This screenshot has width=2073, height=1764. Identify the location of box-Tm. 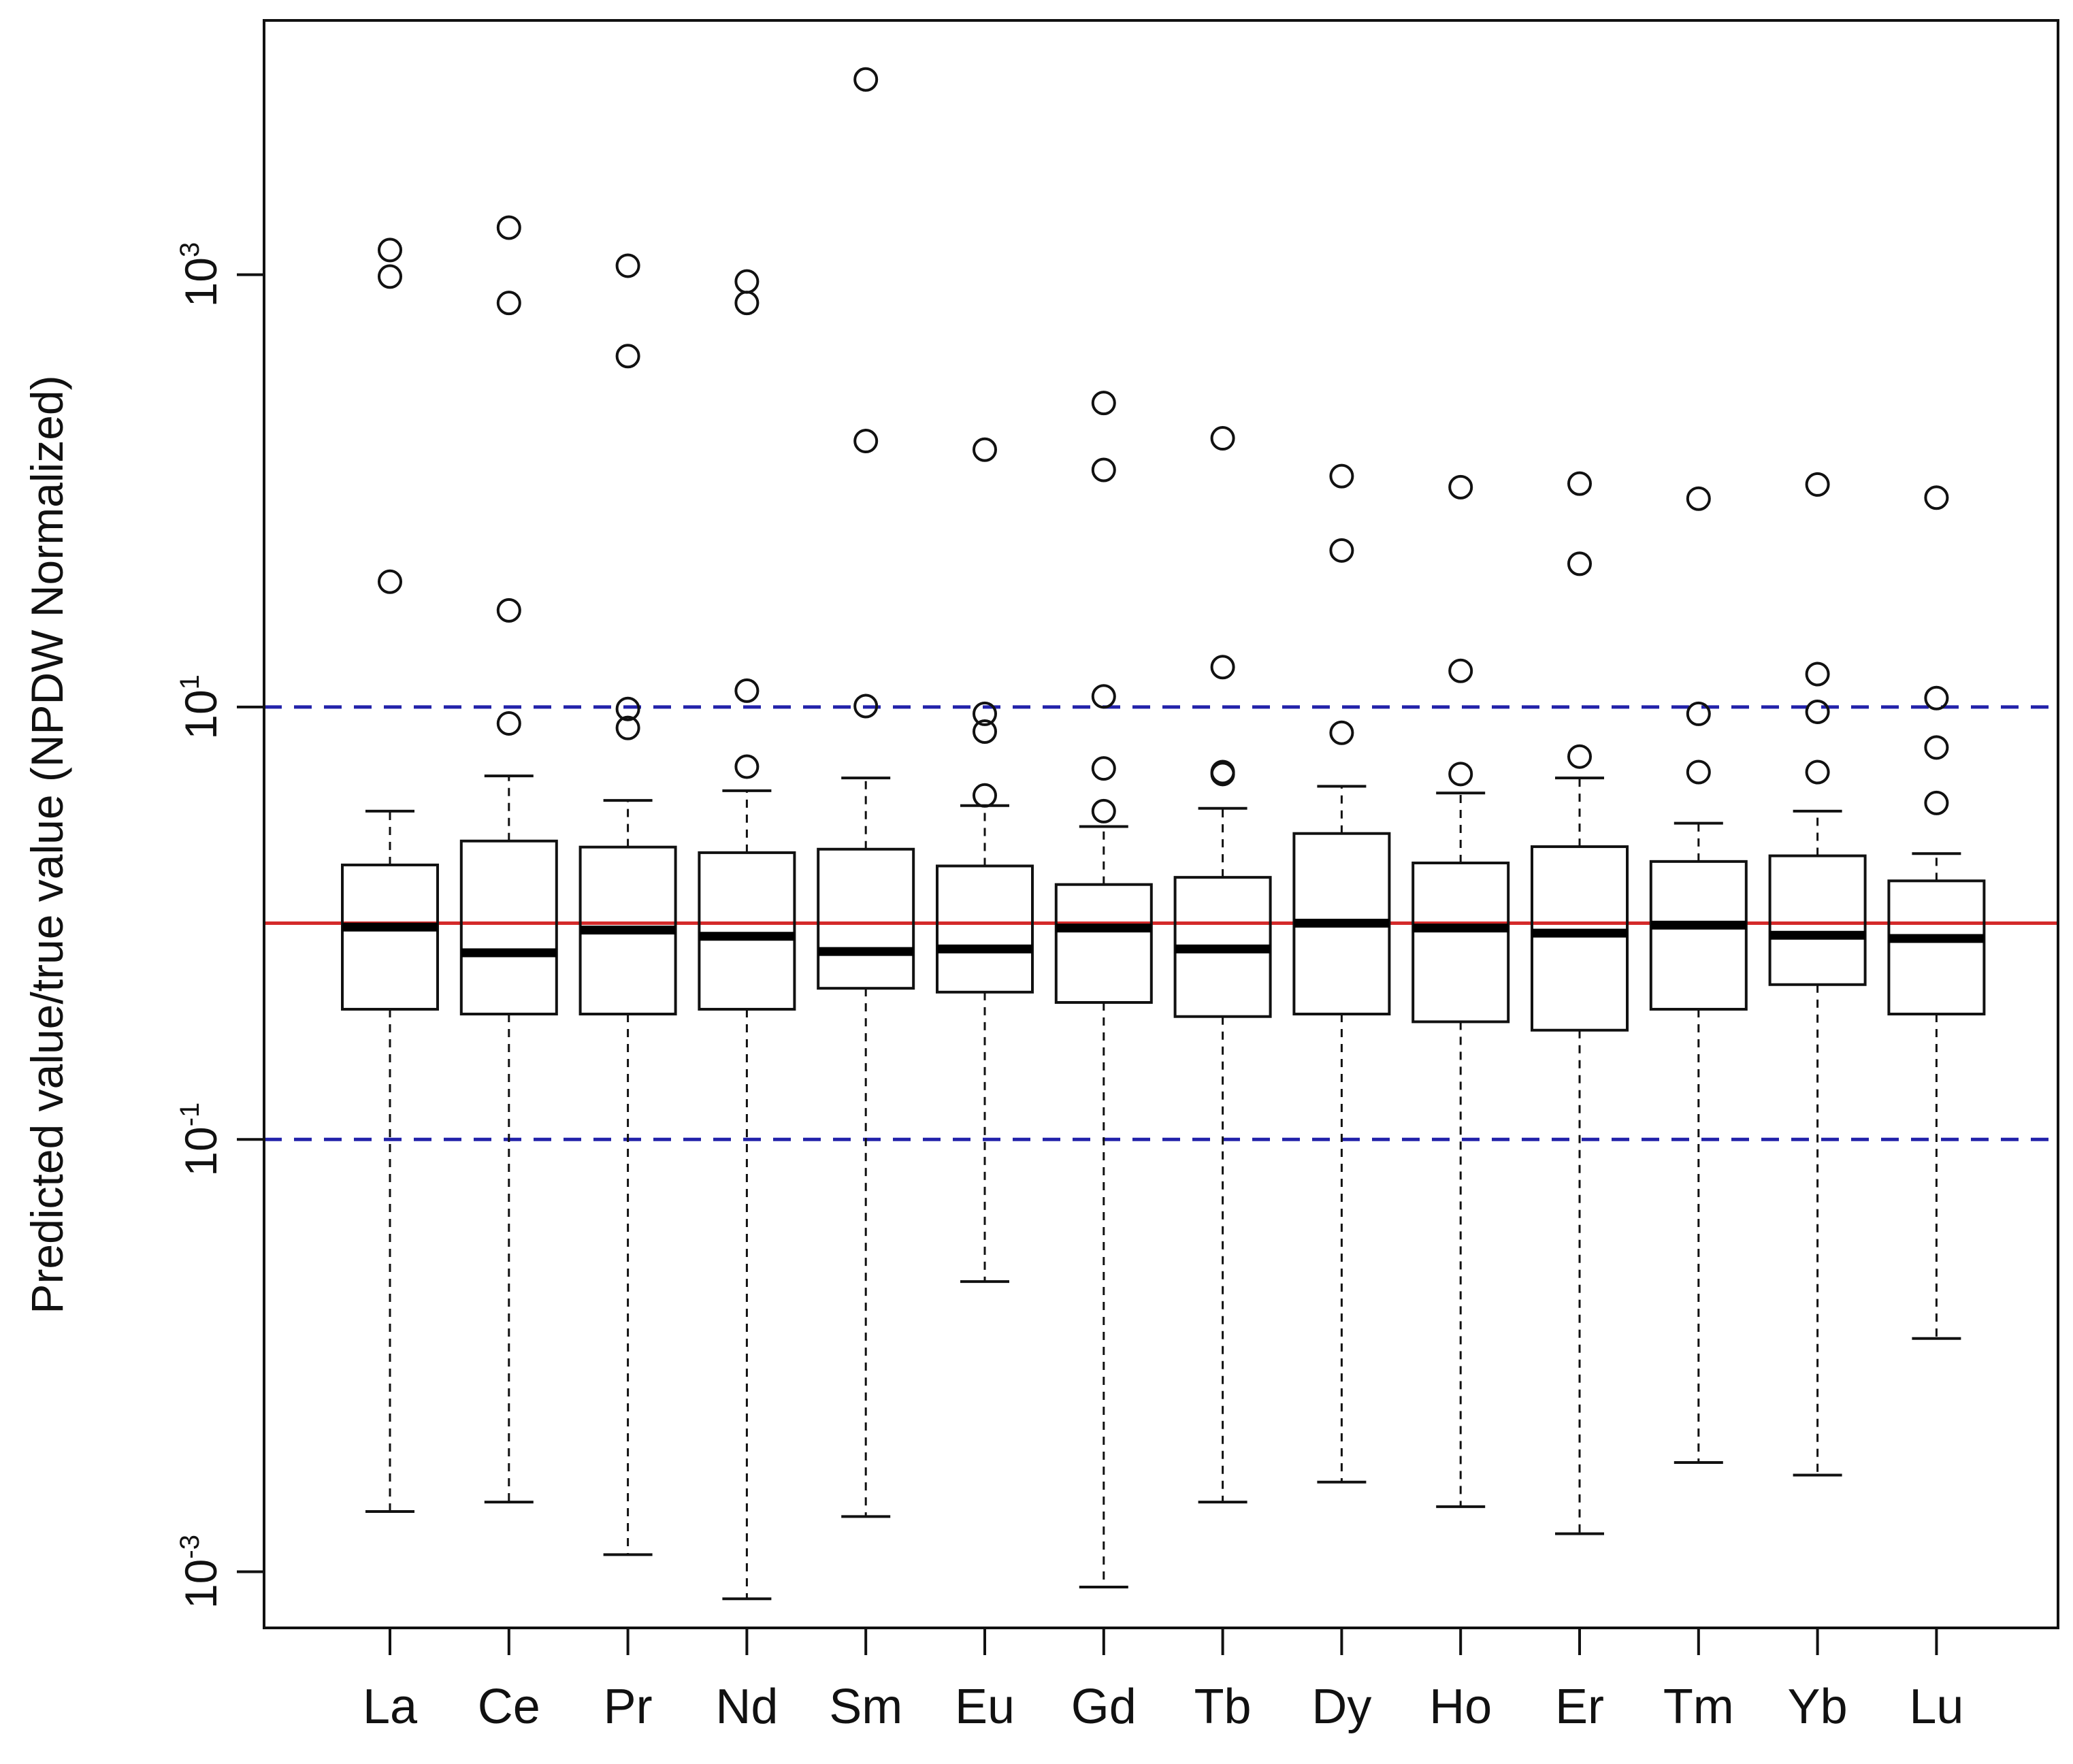
(1699, 976).